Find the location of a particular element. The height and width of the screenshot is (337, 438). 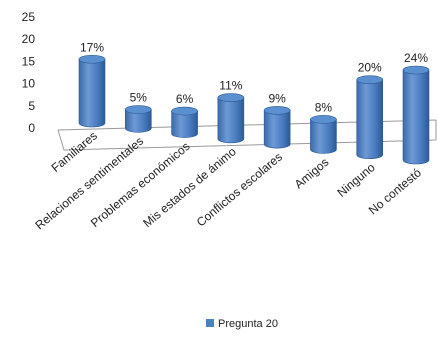

bar-body-mis-estados-de-animo is located at coordinates (231, 120).